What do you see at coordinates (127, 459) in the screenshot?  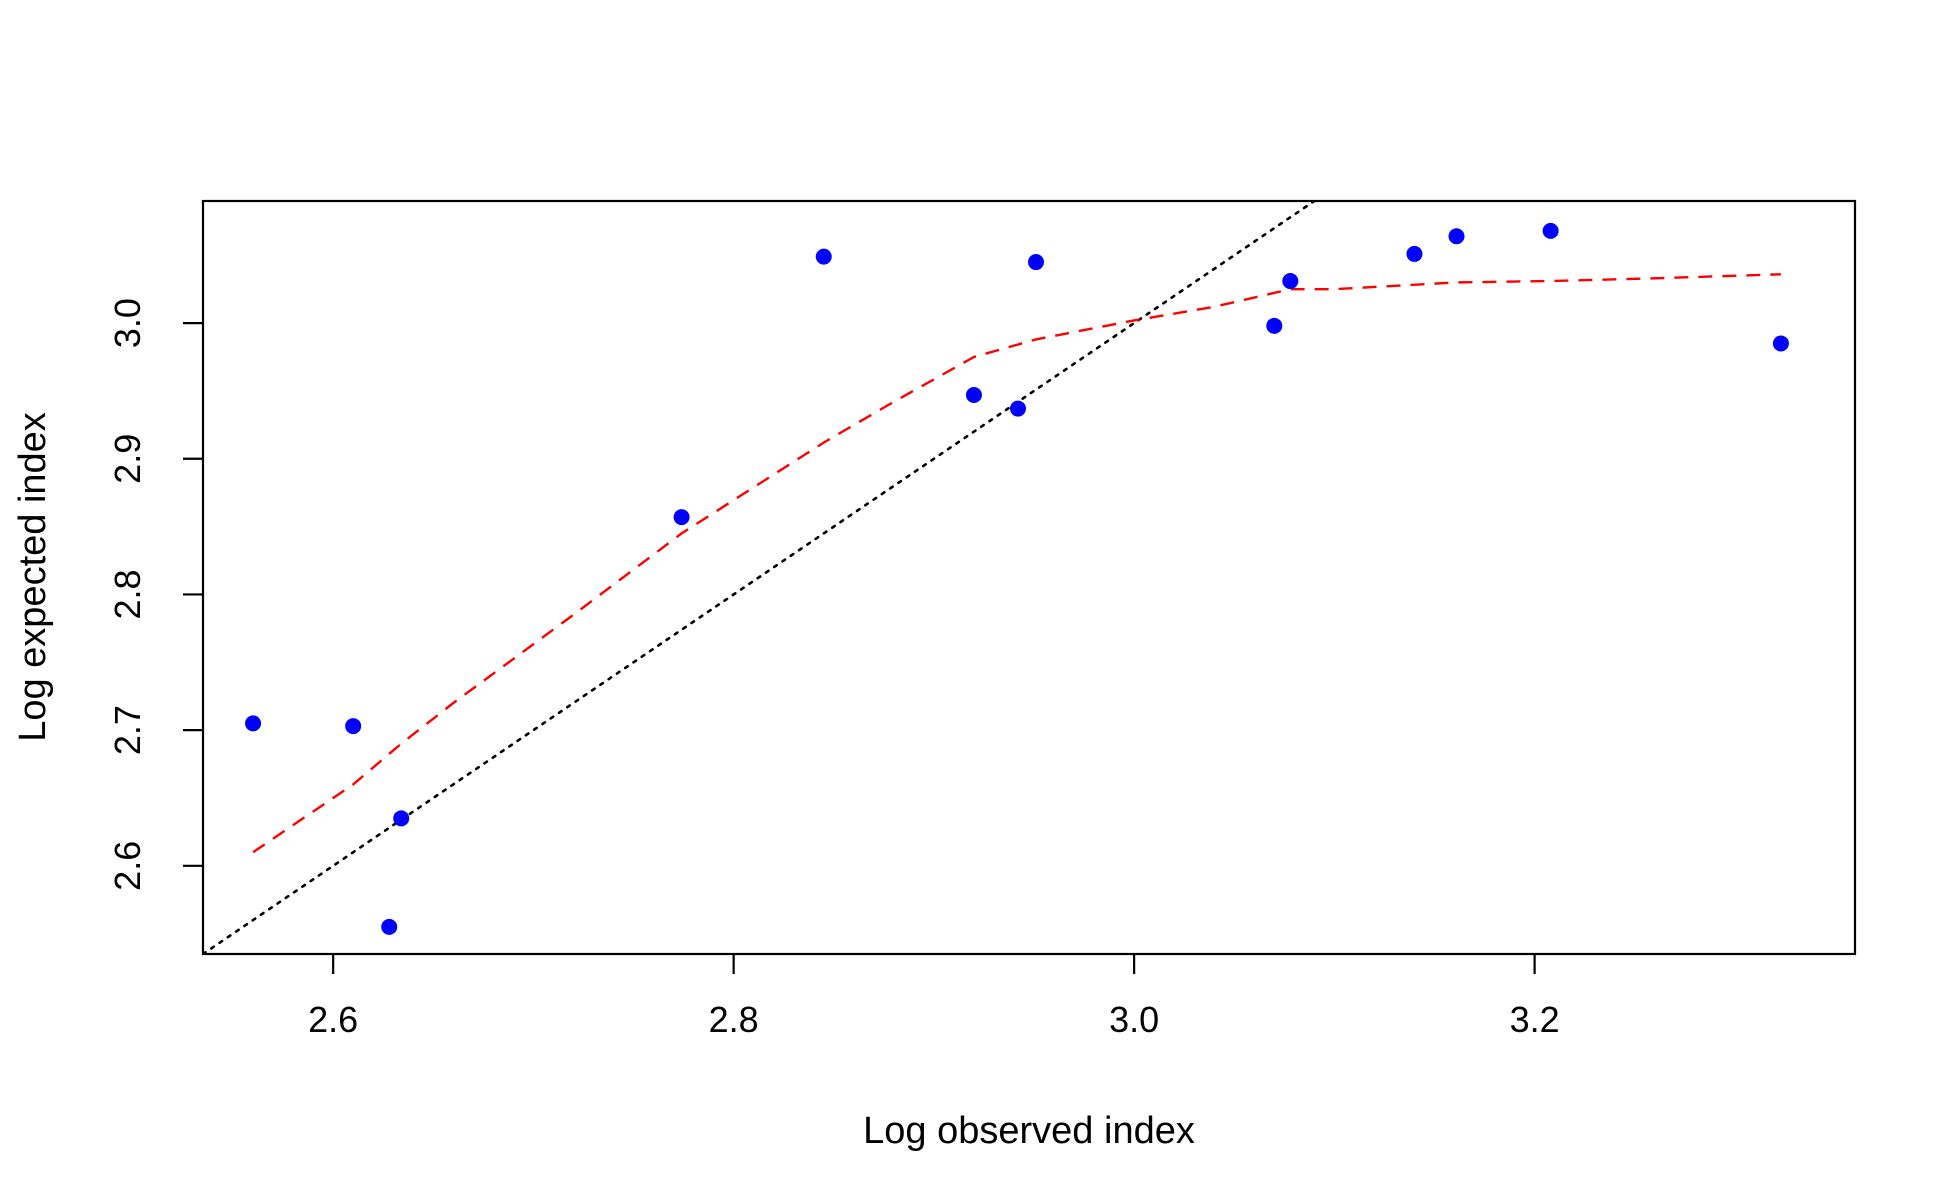 I see `y-tick-label: 2.9` at bounding box center [127, 459].